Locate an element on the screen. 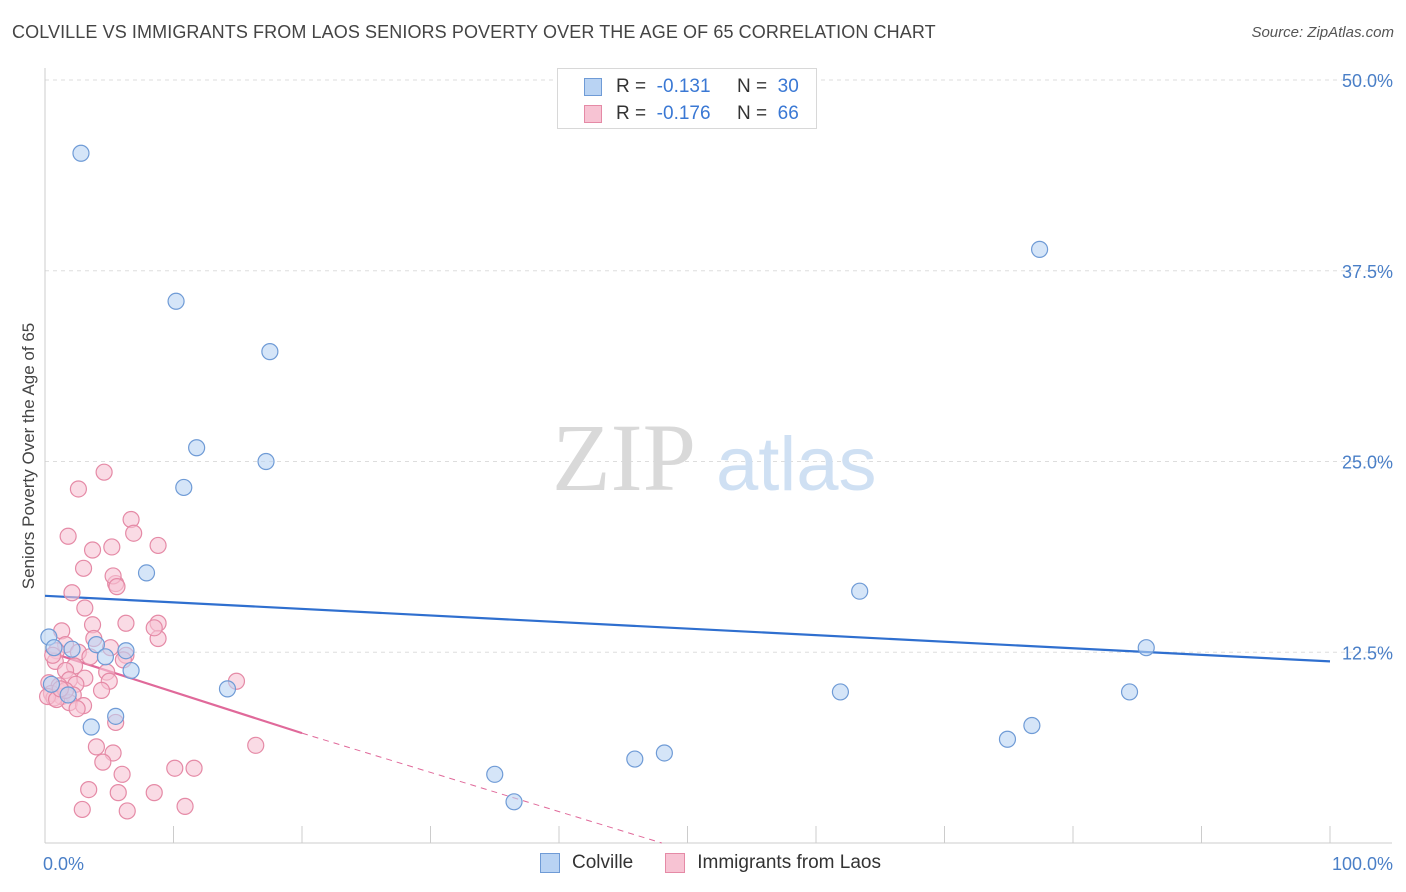  series-legend: Colville Immigrants from Laos is located at coordinates (726, 863).